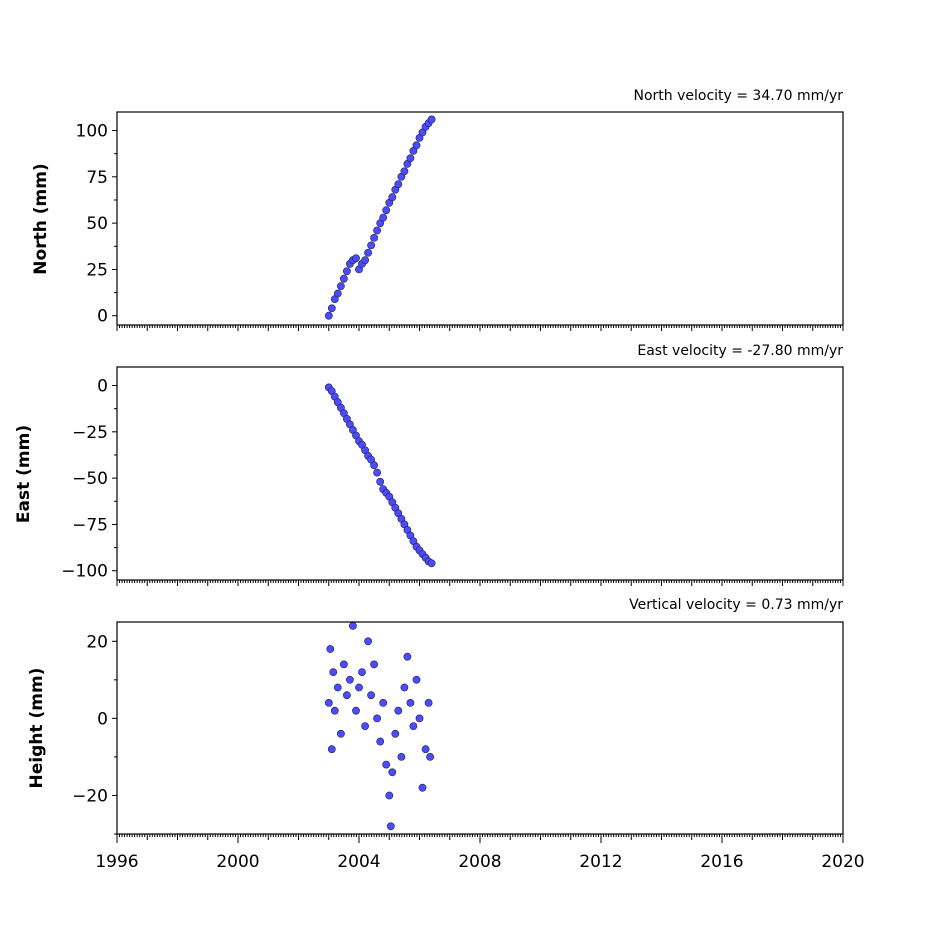 The width and height of the screenshot is (937, 937). Describe the element at coordinates (358, 862) in the screenshot. I see `x-tick-label: 2004` at that location.